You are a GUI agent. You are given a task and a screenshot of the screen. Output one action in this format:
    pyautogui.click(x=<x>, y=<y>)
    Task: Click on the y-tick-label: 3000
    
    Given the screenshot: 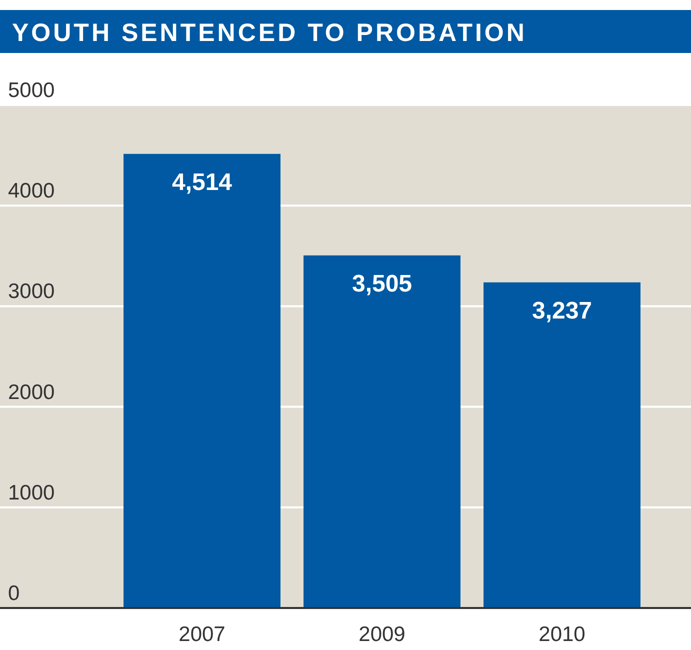 What is the action you would take?
    pyautogui.click(x=31, y=292)
    